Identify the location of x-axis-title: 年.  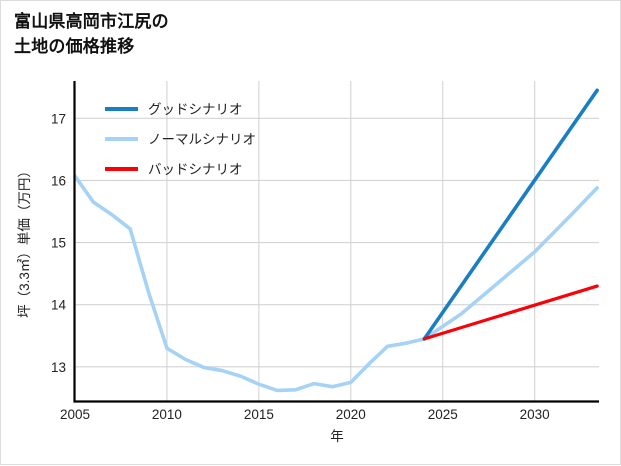
(337, 436).